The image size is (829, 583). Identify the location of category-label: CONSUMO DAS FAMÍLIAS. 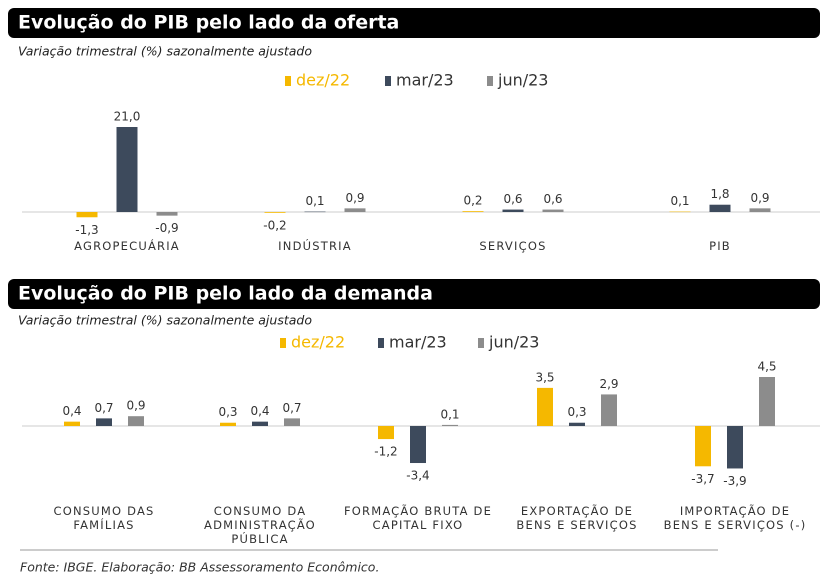
(104, 518).